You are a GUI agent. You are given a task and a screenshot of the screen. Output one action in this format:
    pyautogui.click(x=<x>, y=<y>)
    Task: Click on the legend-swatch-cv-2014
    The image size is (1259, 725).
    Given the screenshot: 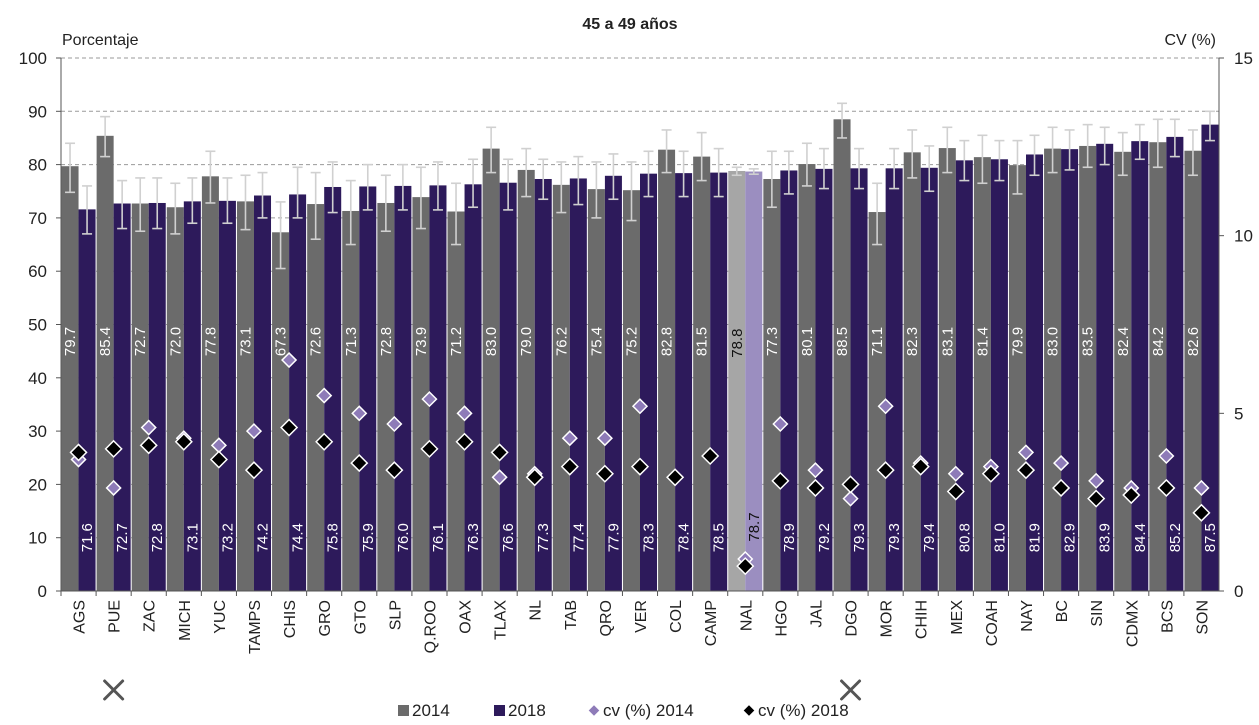 What is the action you would take?
    pyautogui.click(x=594, y=710)
    